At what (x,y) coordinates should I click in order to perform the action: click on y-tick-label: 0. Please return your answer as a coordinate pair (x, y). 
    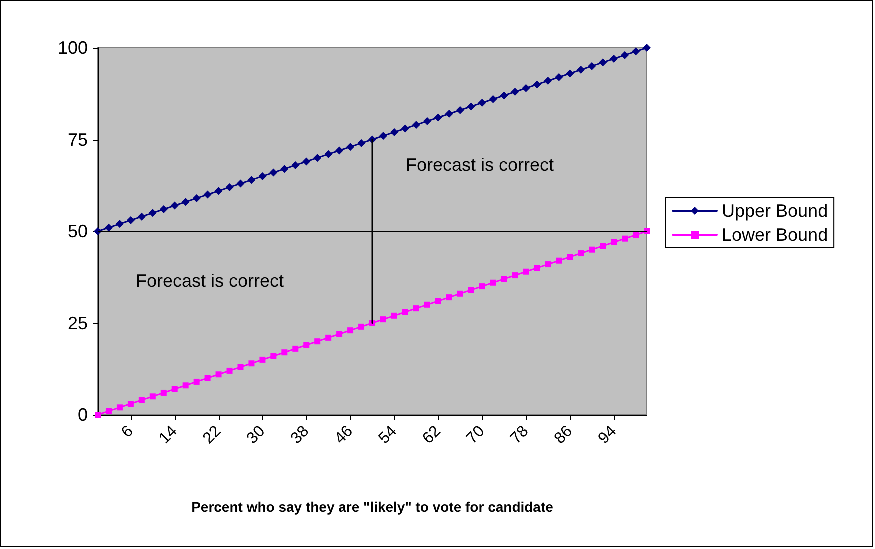
    Looking at the image, I should click on (83, 415).